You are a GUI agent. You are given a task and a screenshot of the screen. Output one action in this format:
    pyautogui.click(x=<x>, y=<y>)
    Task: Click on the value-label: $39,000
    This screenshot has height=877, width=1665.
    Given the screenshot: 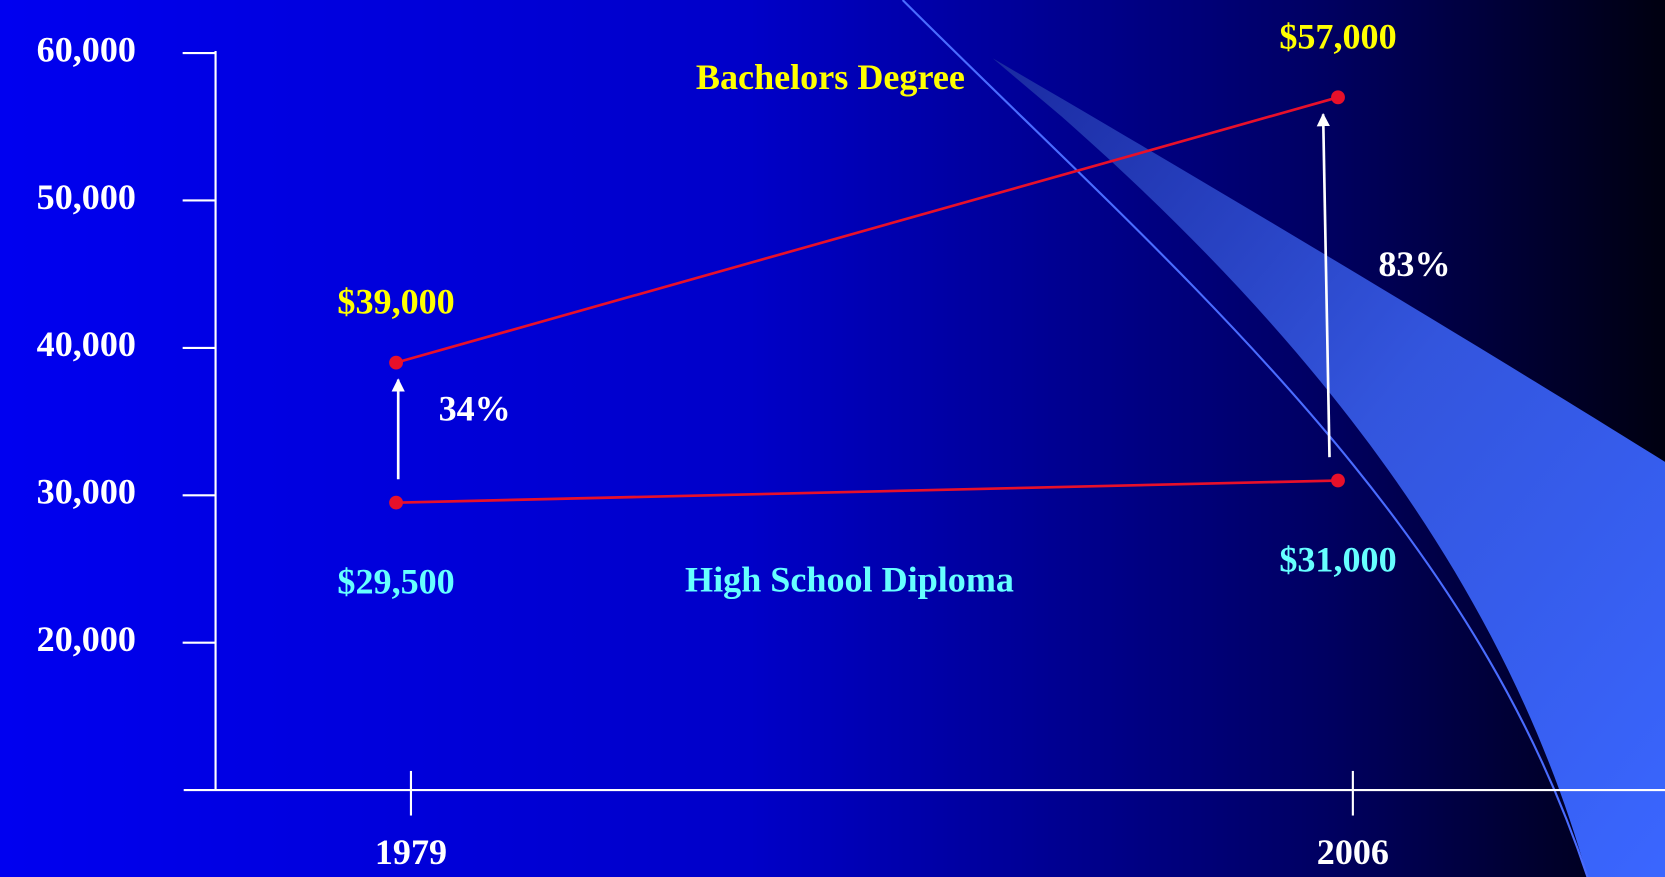 What is the action you would take?
    pyautogui.click(x=395, y=302)
    